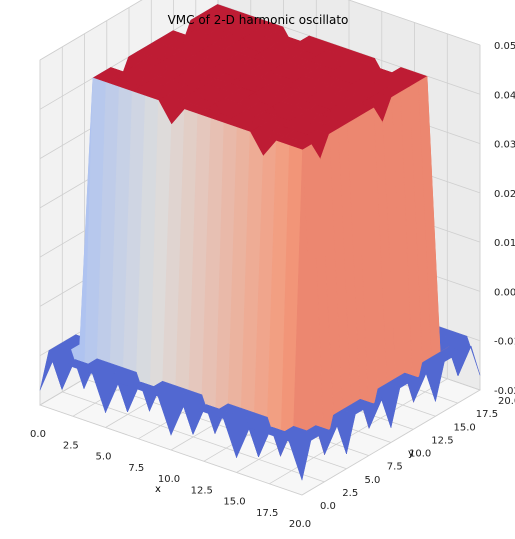  Describe the element at coordinates (504, 46) in the screenshot. I see `z-tick-label: 0.05` at that location.